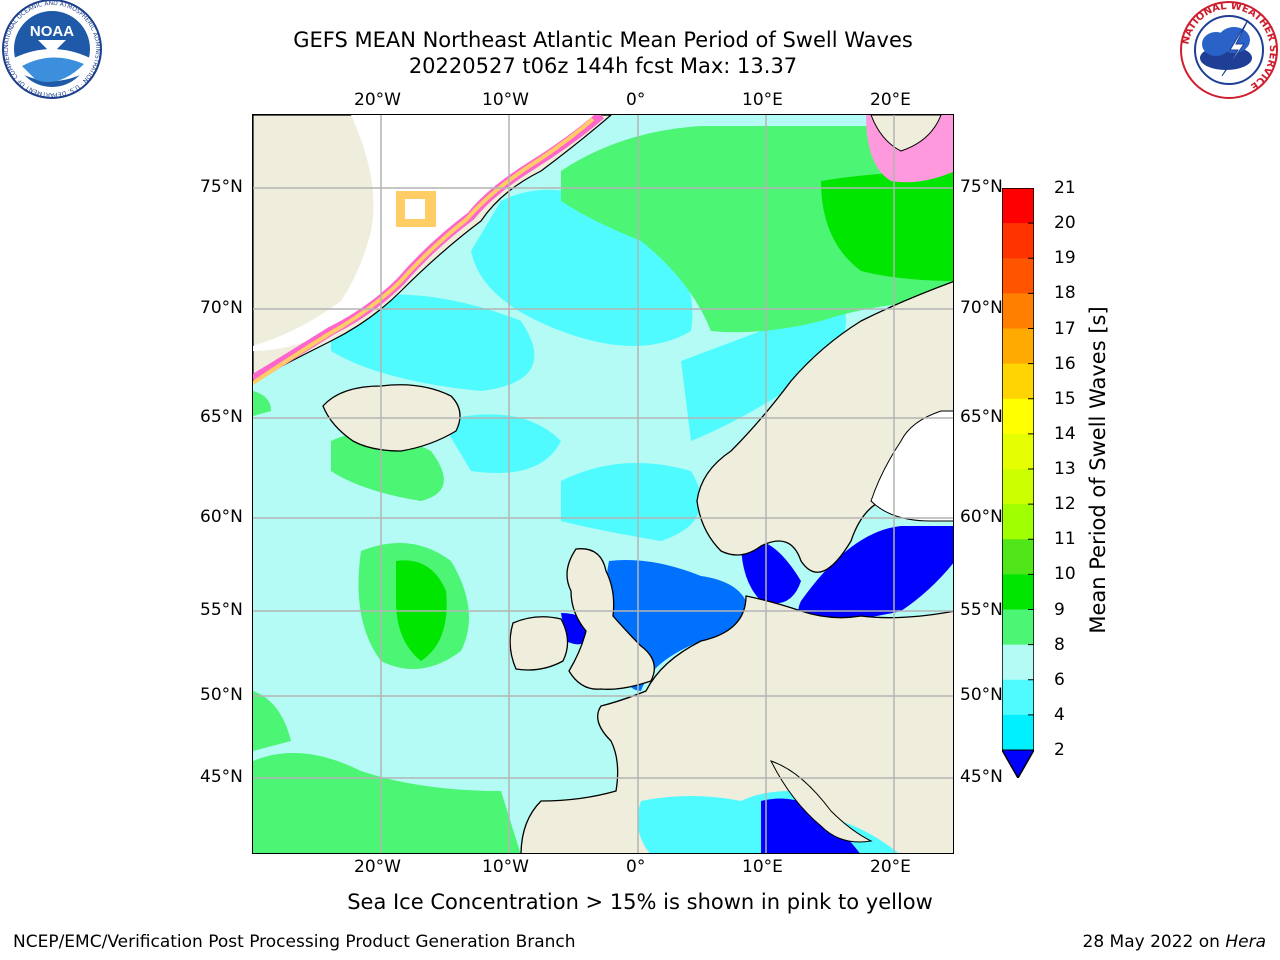  What do you see at coordinates (415, 209) in the screenshot?
I see `sea-ice-patch` at bounding box center [415, 209].